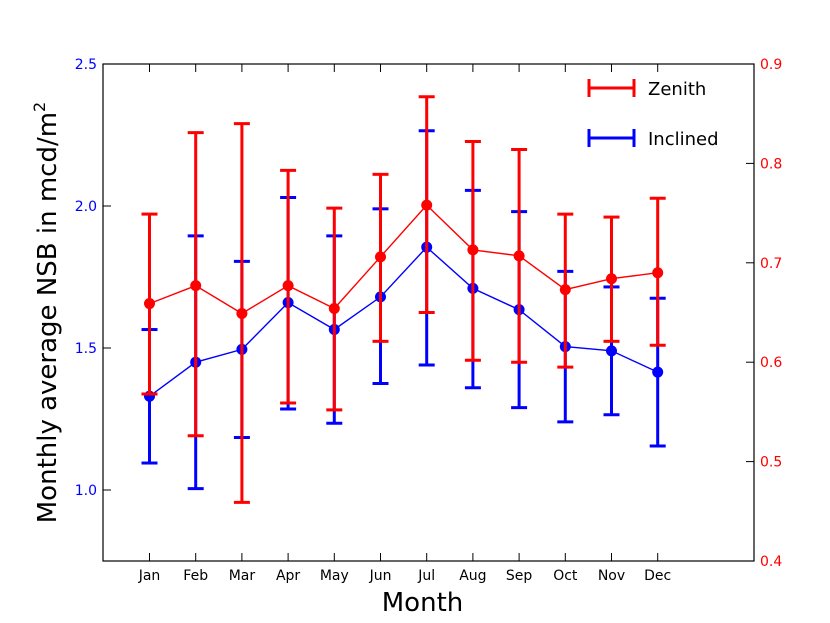  Describe the element at coordinates (149, 576) in the screenshot. I see `x-axis-tick-label: Jan` at that location.